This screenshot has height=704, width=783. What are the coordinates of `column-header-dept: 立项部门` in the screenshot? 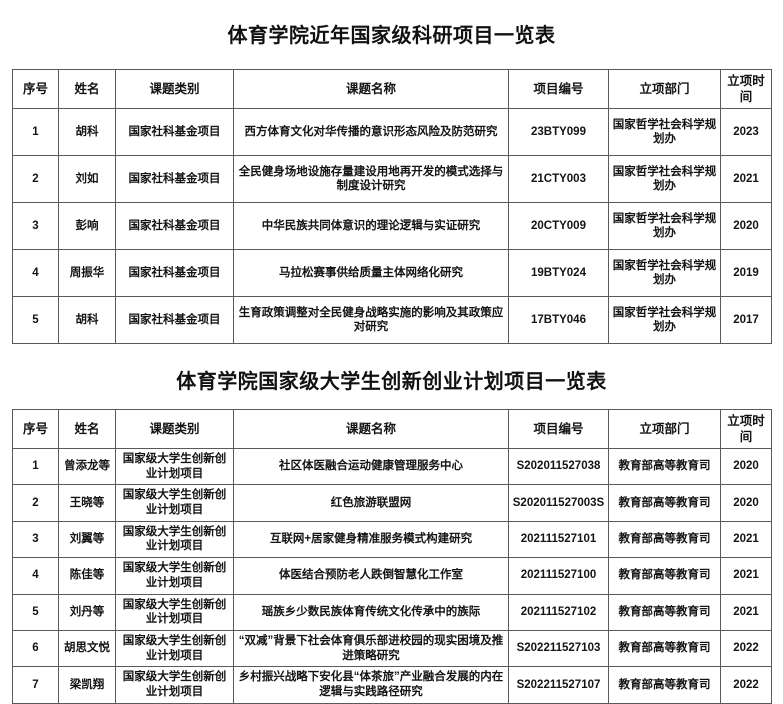 It's located at (664, 428).